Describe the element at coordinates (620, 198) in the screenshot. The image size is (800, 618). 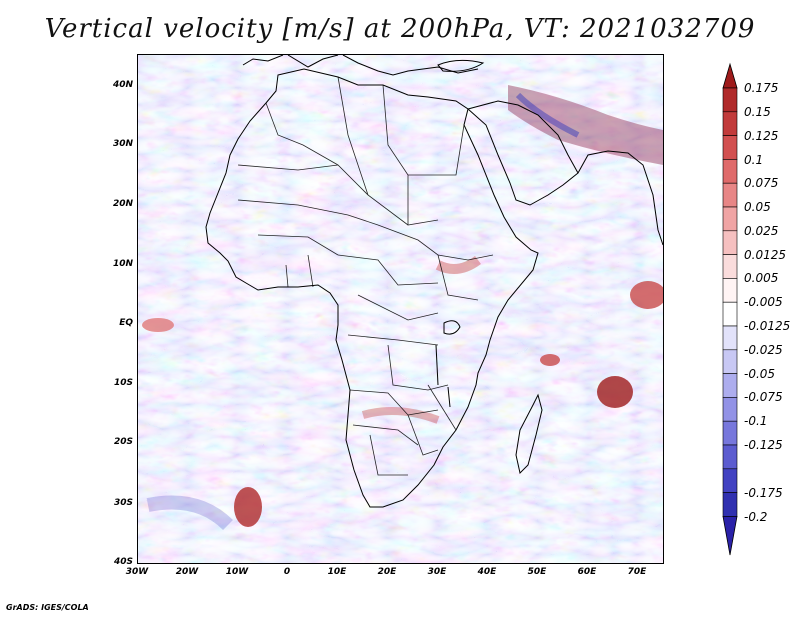
I see `asia-coastline` at that location.